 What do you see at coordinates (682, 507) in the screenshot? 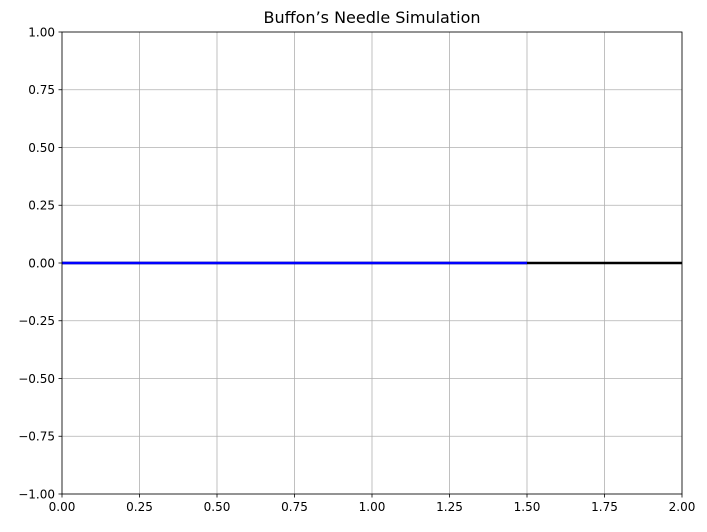
I see `x-tick-label: 2.00` at bounding box center [682, 507].